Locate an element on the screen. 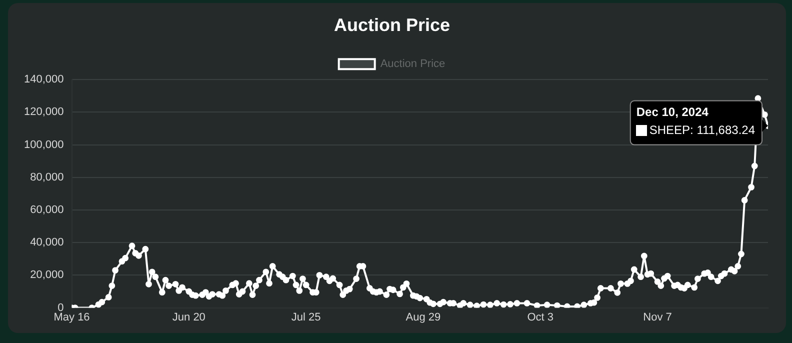 Image resolution: width=792 pixels, height=343 pixels. annotation: Dec 10, 2024 SHEEP: 111,683.24 is located at coordinates (696, 121).